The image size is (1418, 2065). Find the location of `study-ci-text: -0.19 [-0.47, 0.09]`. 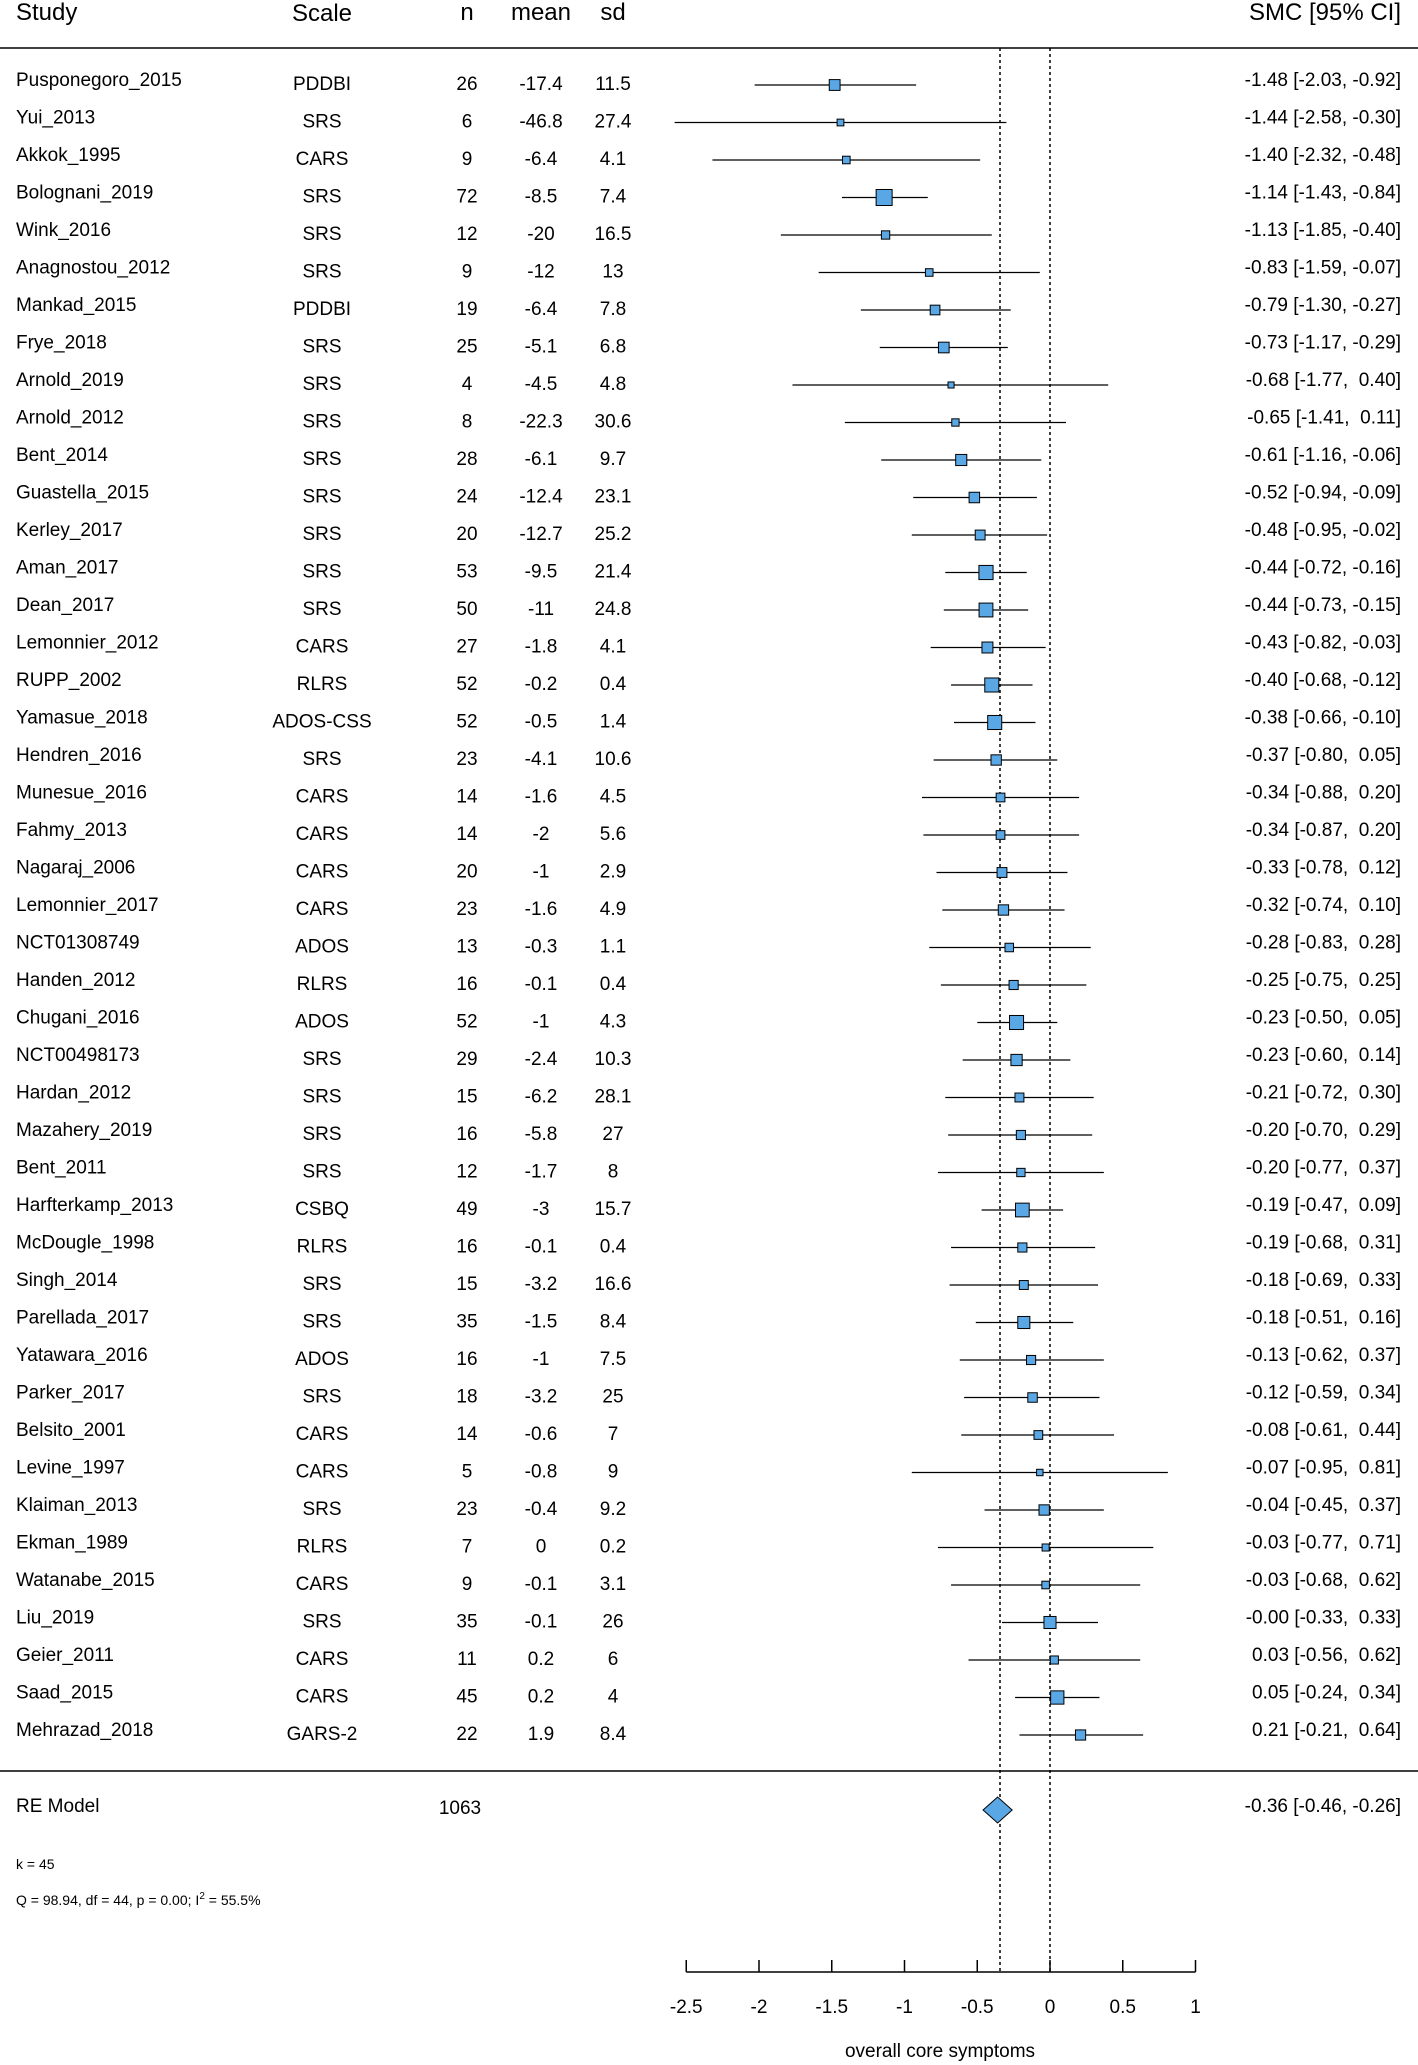

study-ci-text: -0.19 [-0.47, 0.09] is located at coordinates (1323, 1205).